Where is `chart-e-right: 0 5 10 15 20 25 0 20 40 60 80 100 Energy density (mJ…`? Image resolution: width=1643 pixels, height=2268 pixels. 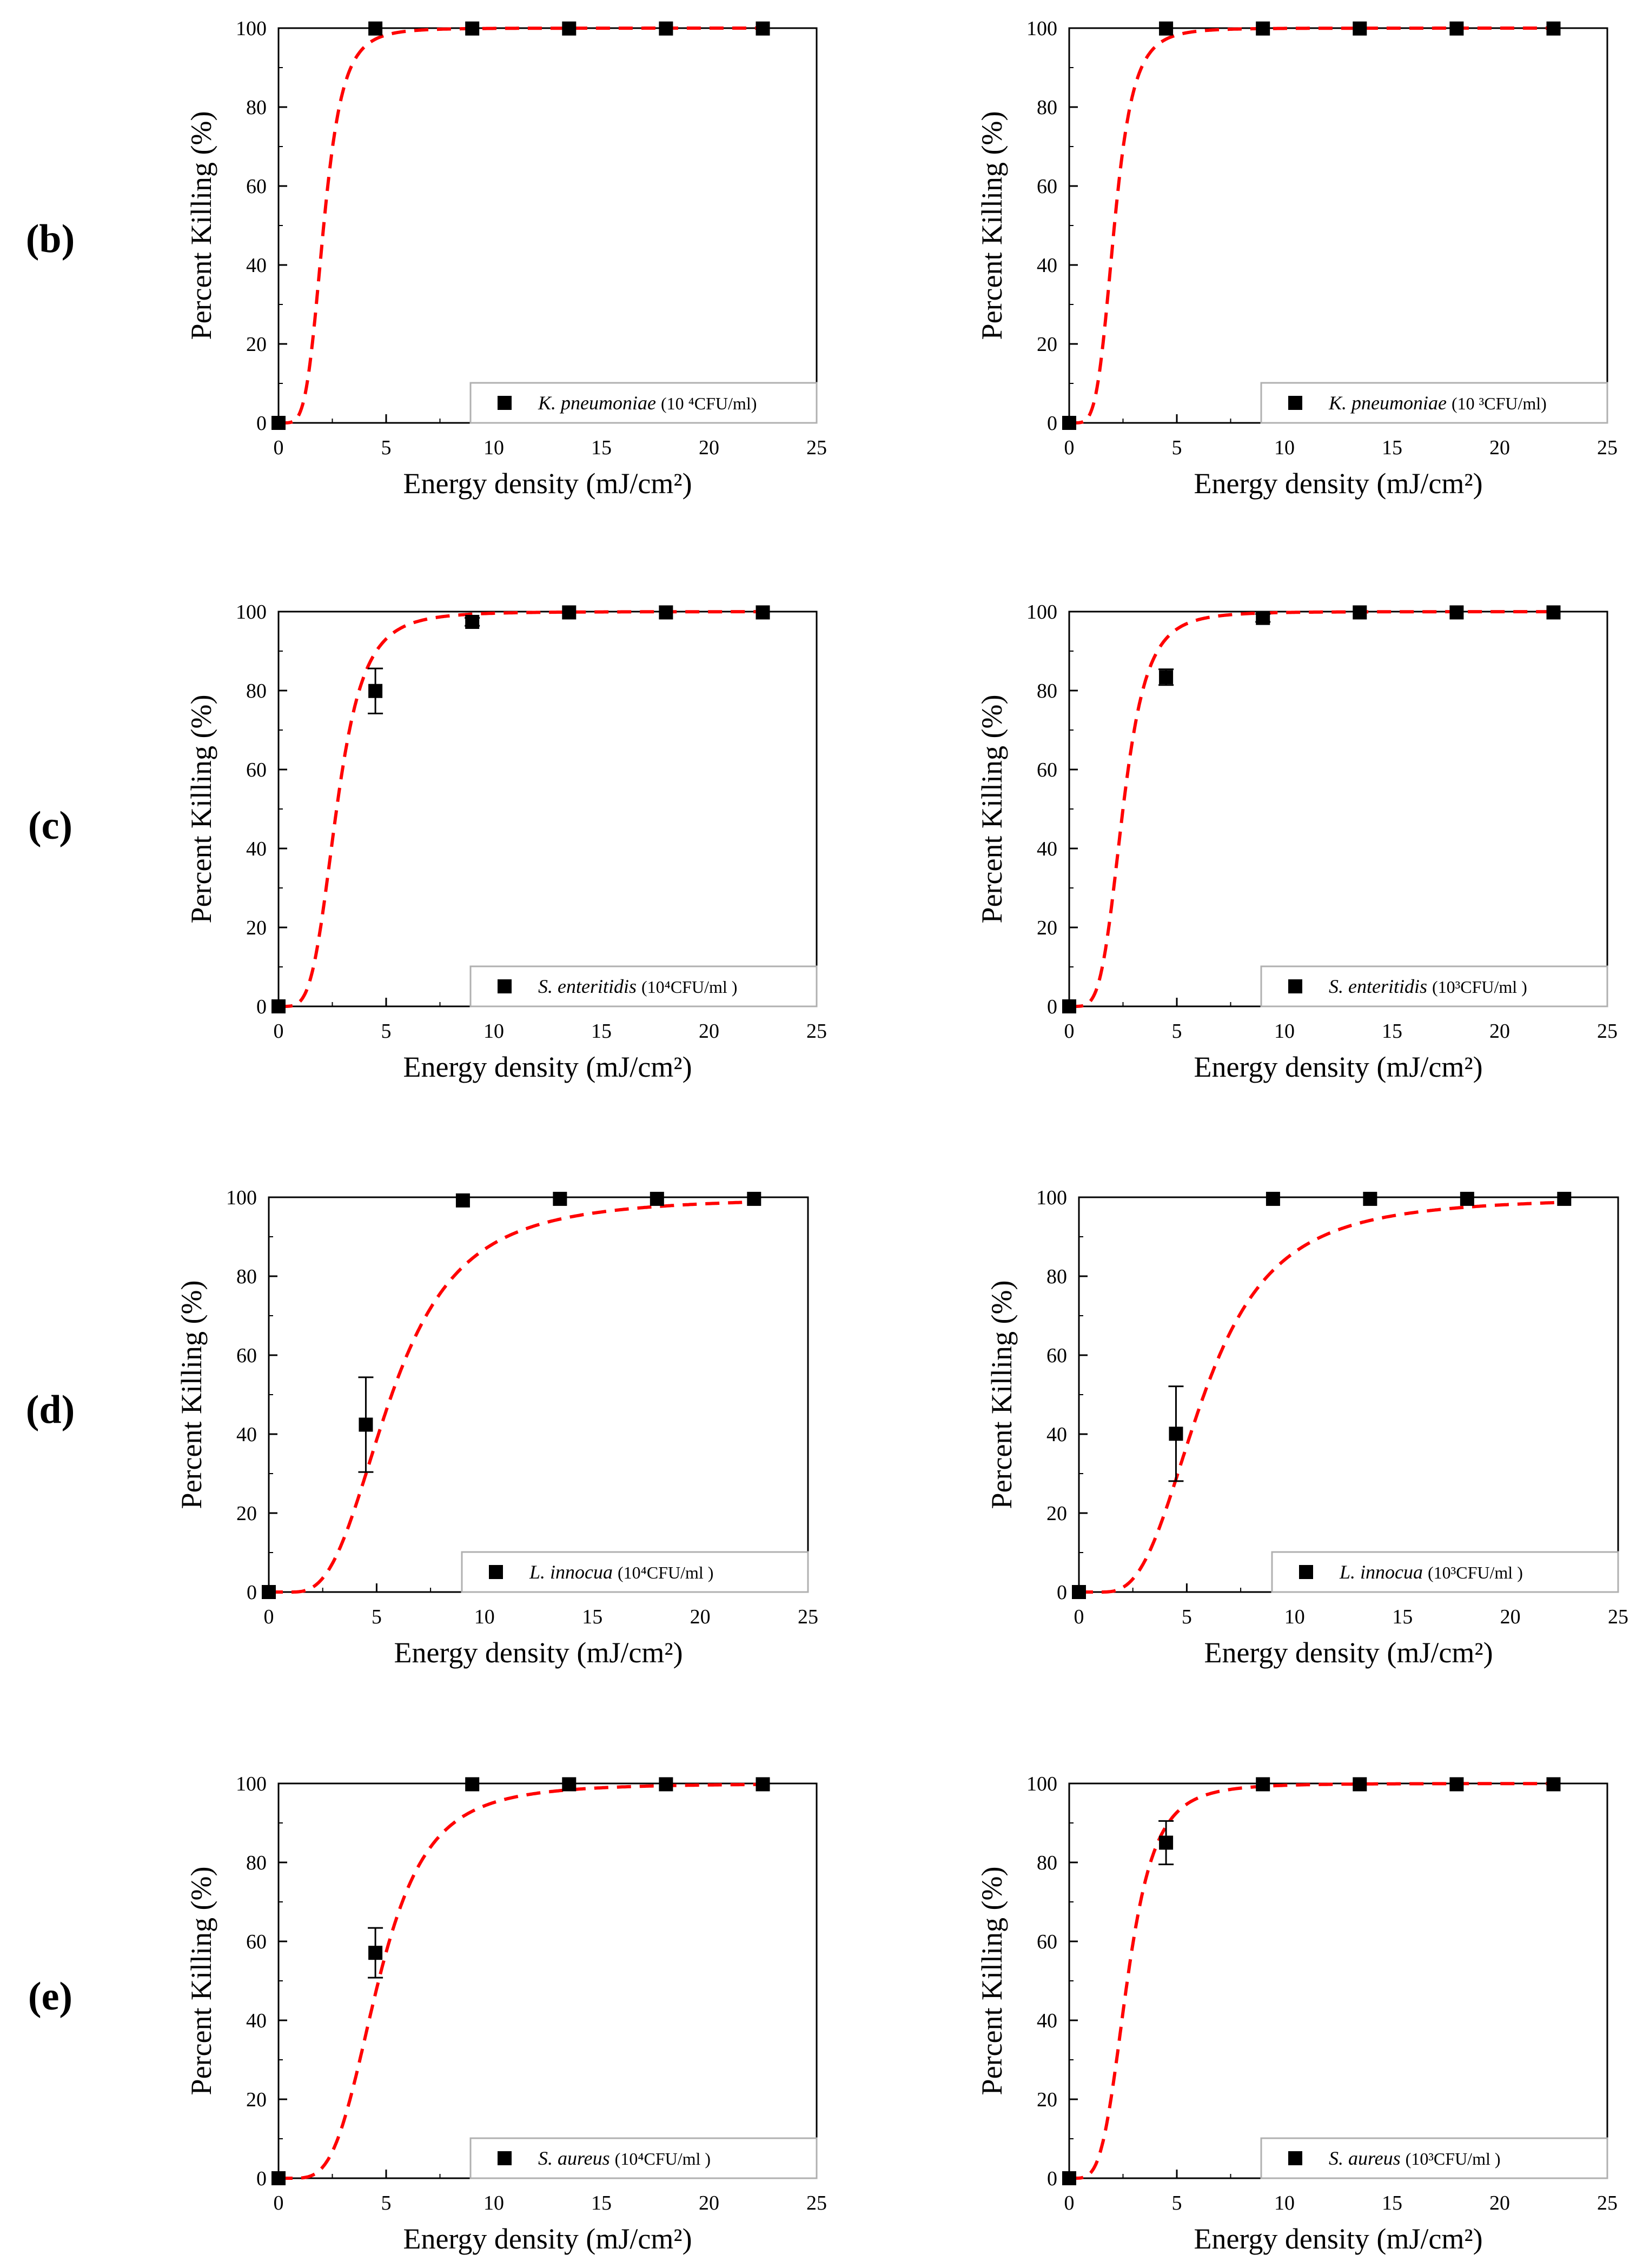
chart-e-right: 0 5 10 15 20 25 0 20 40 60 80 100 Energy density (mJ… is located at coordinates (1297, 2014).